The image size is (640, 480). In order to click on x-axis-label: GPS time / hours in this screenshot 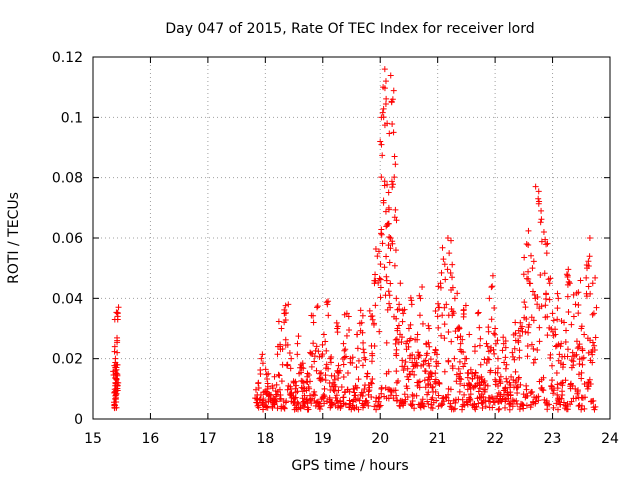, I will do `click(349, 466)`.